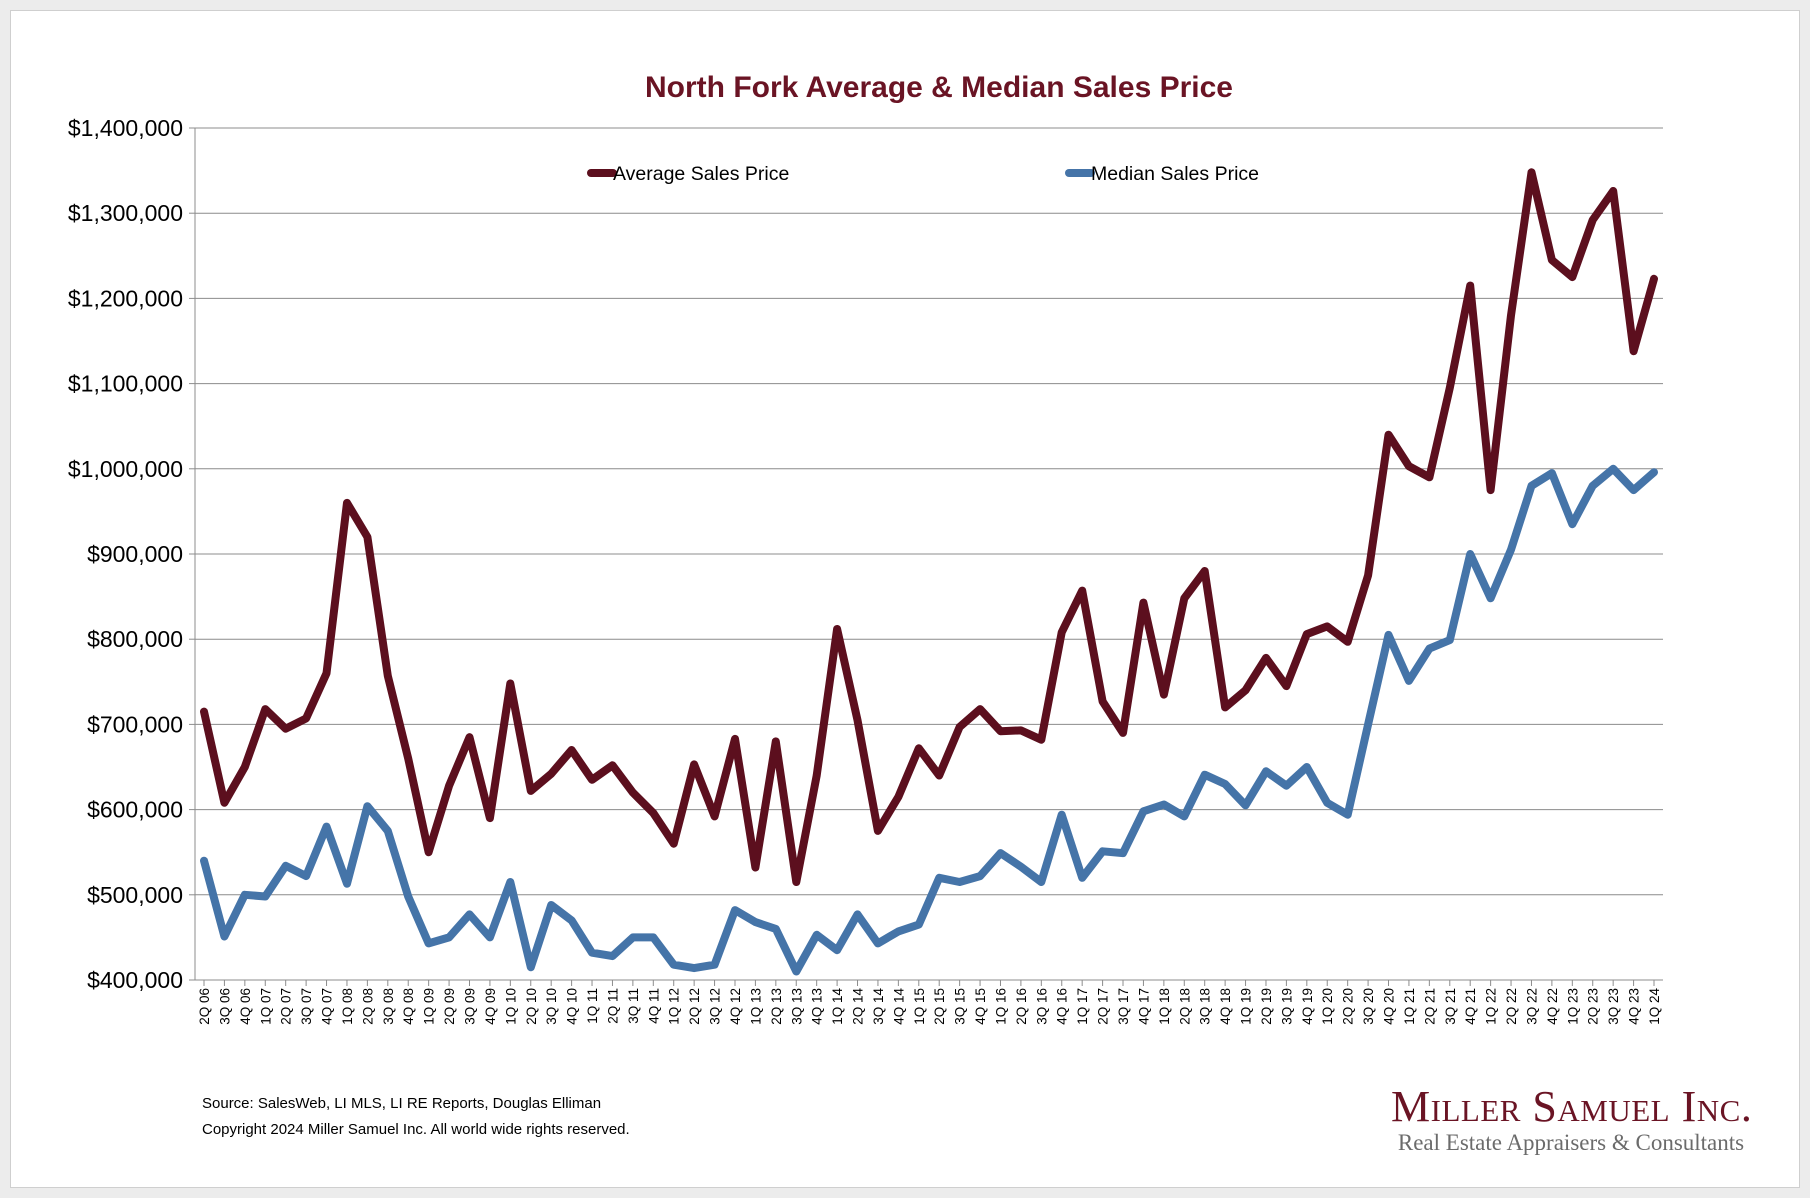  I want to click on x-tick-label: 1Q 09, so click(429, 1006).